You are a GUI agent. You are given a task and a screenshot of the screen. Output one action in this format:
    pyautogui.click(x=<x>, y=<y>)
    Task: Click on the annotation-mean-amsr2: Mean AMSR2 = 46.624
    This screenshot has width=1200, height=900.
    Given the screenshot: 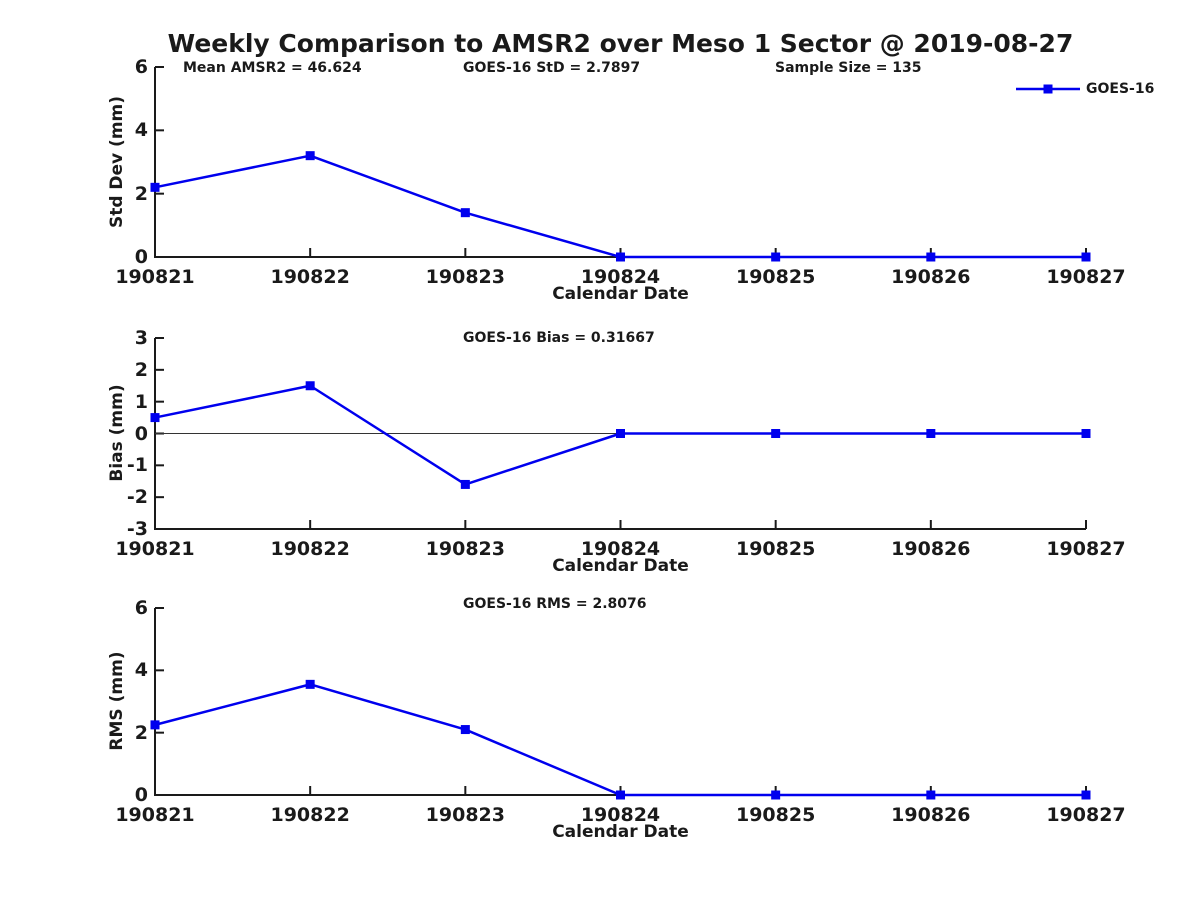 What is the action you would take?
    pyautogui.click(x=272, y=68)
    